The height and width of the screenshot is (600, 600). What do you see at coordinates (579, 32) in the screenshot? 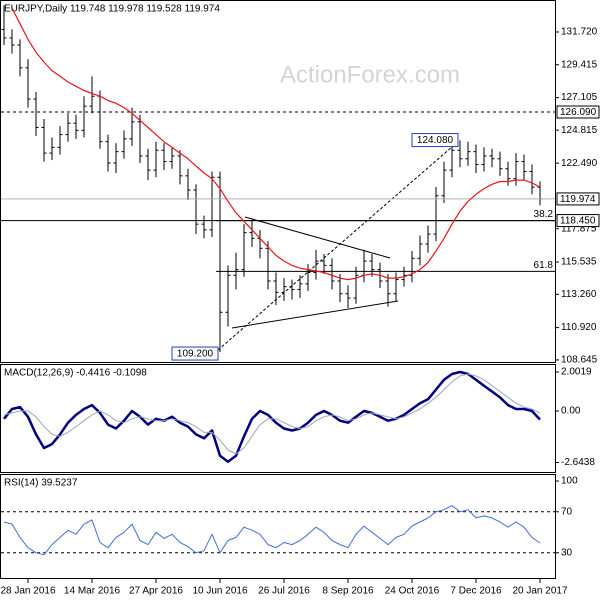
I see `y-tick-label: 131.720` at bounding box center [579, 32].